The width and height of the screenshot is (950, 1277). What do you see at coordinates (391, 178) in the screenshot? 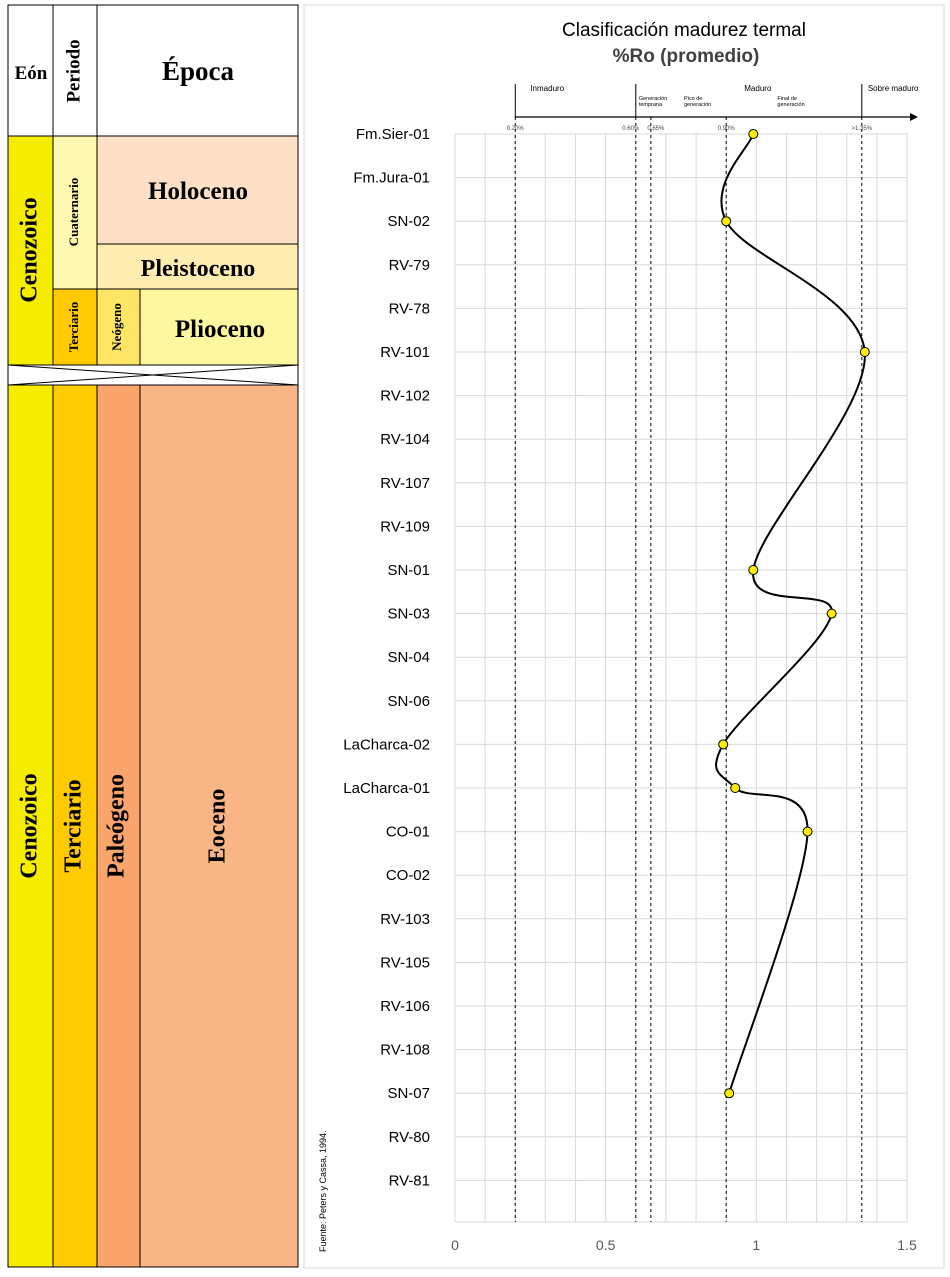
I see `sample-label: Fm.Jura-01` at bounding box center [391, 178].